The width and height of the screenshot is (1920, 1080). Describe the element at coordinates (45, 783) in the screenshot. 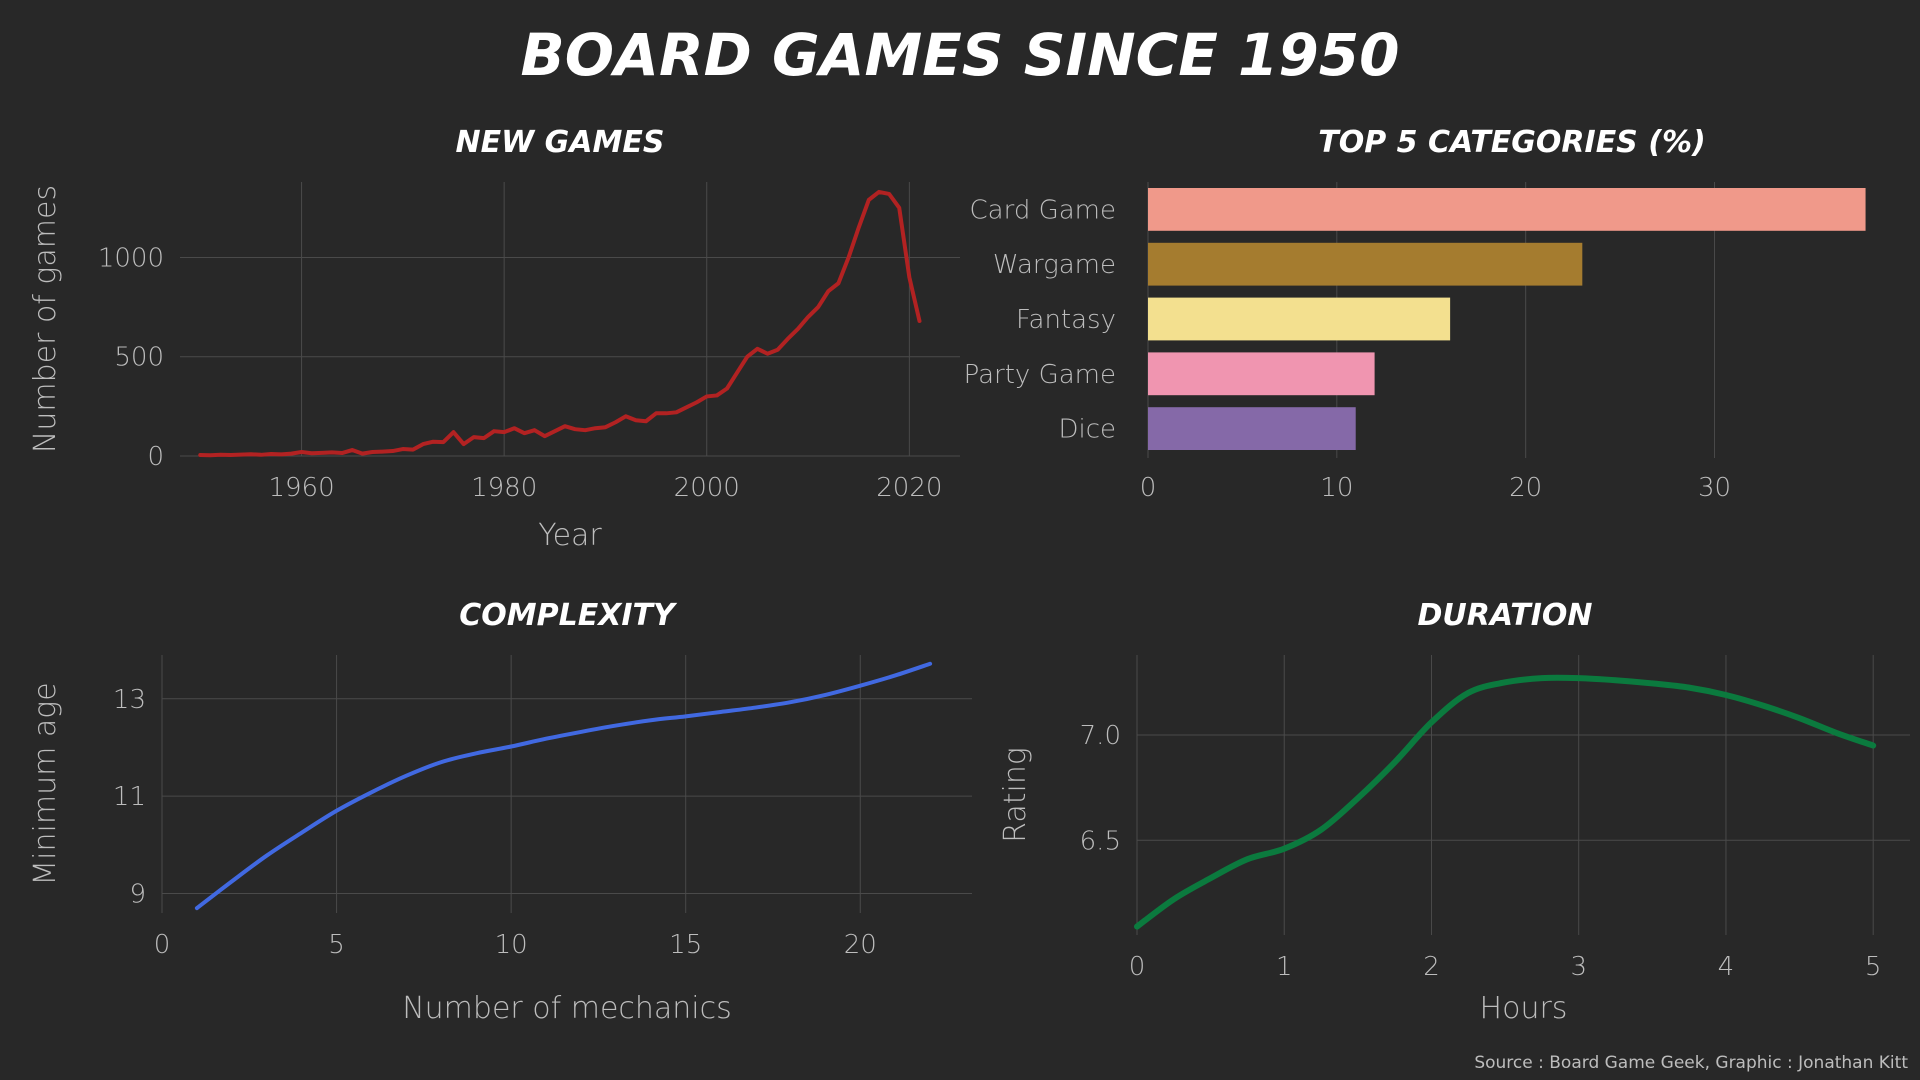

I see `y-axis-label: Minimum age` at that location.